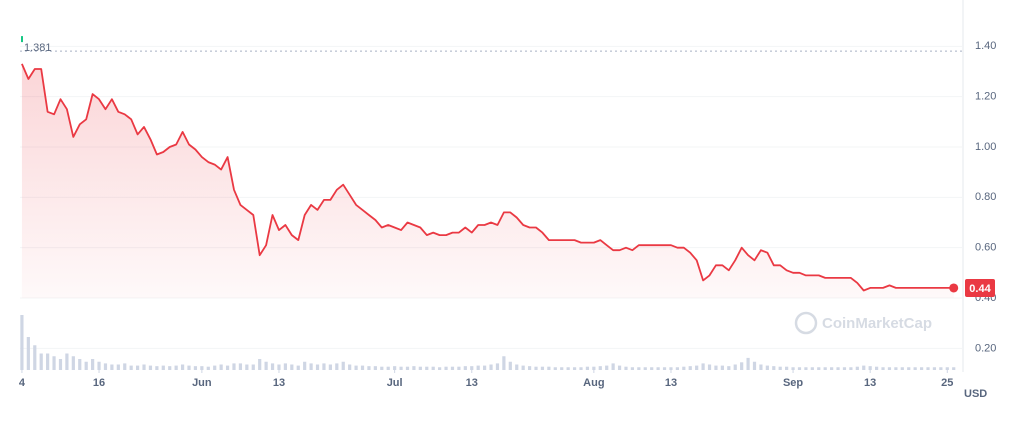 The image size is (1024, 428). I want to click on x-tick-label: 16, so click(99, 383).